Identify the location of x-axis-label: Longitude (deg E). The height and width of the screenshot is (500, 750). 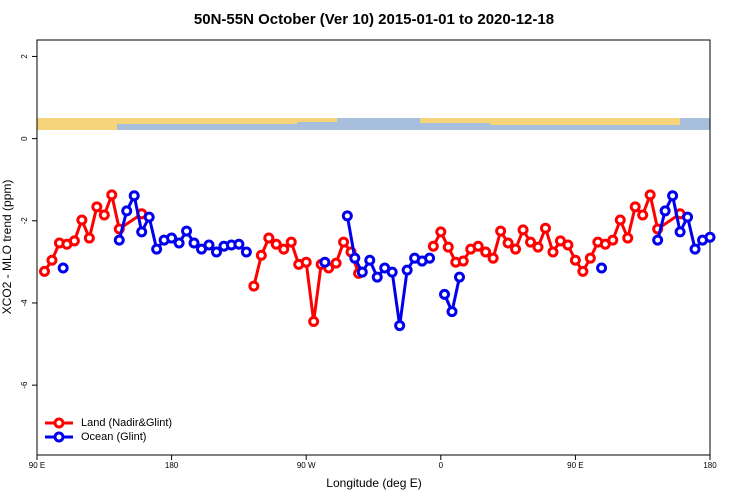
(373, 483).